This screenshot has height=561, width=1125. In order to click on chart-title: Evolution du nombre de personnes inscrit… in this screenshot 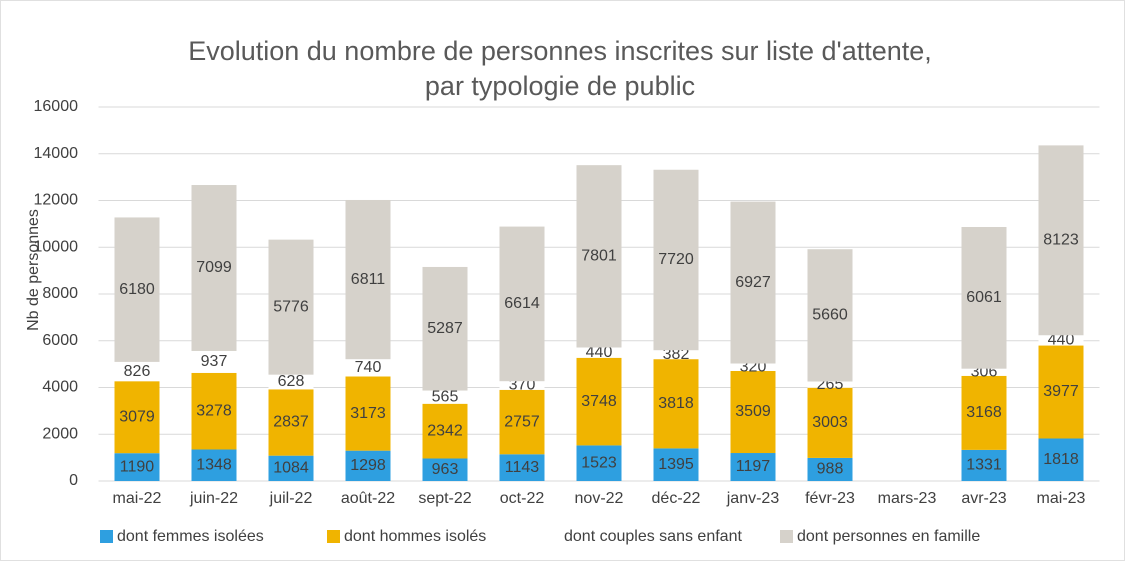, I will do `click(560, 51)`.